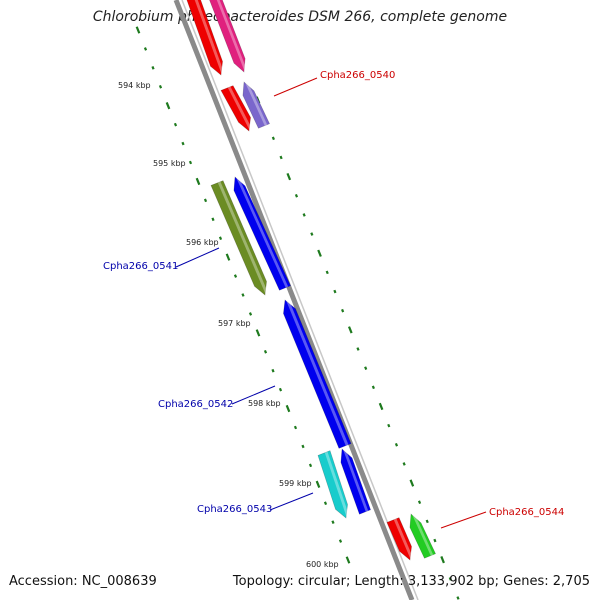  Describe the element at coordinates (243, 238) in the screenshot. I see `gene-block-olive-0541-shine` at that location.